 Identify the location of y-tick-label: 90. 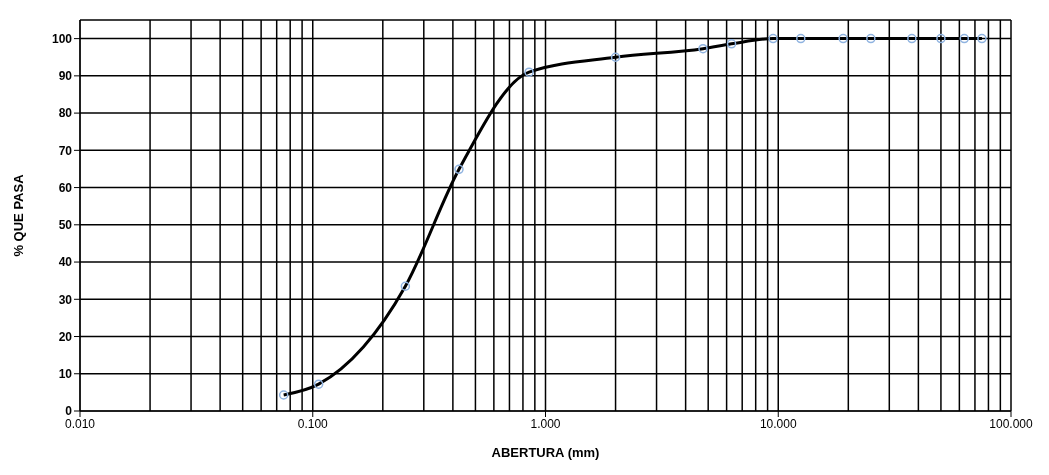
(65, 76).